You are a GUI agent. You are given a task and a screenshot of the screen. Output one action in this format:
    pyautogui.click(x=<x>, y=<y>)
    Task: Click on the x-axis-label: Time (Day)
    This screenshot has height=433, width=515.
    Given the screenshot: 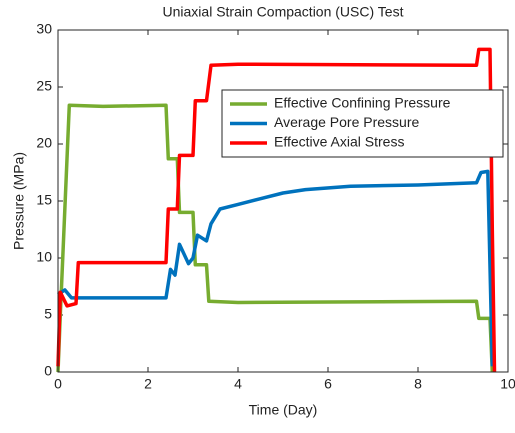 What is the action you would take?
    pyautogui.click(x=283, y=410)
    